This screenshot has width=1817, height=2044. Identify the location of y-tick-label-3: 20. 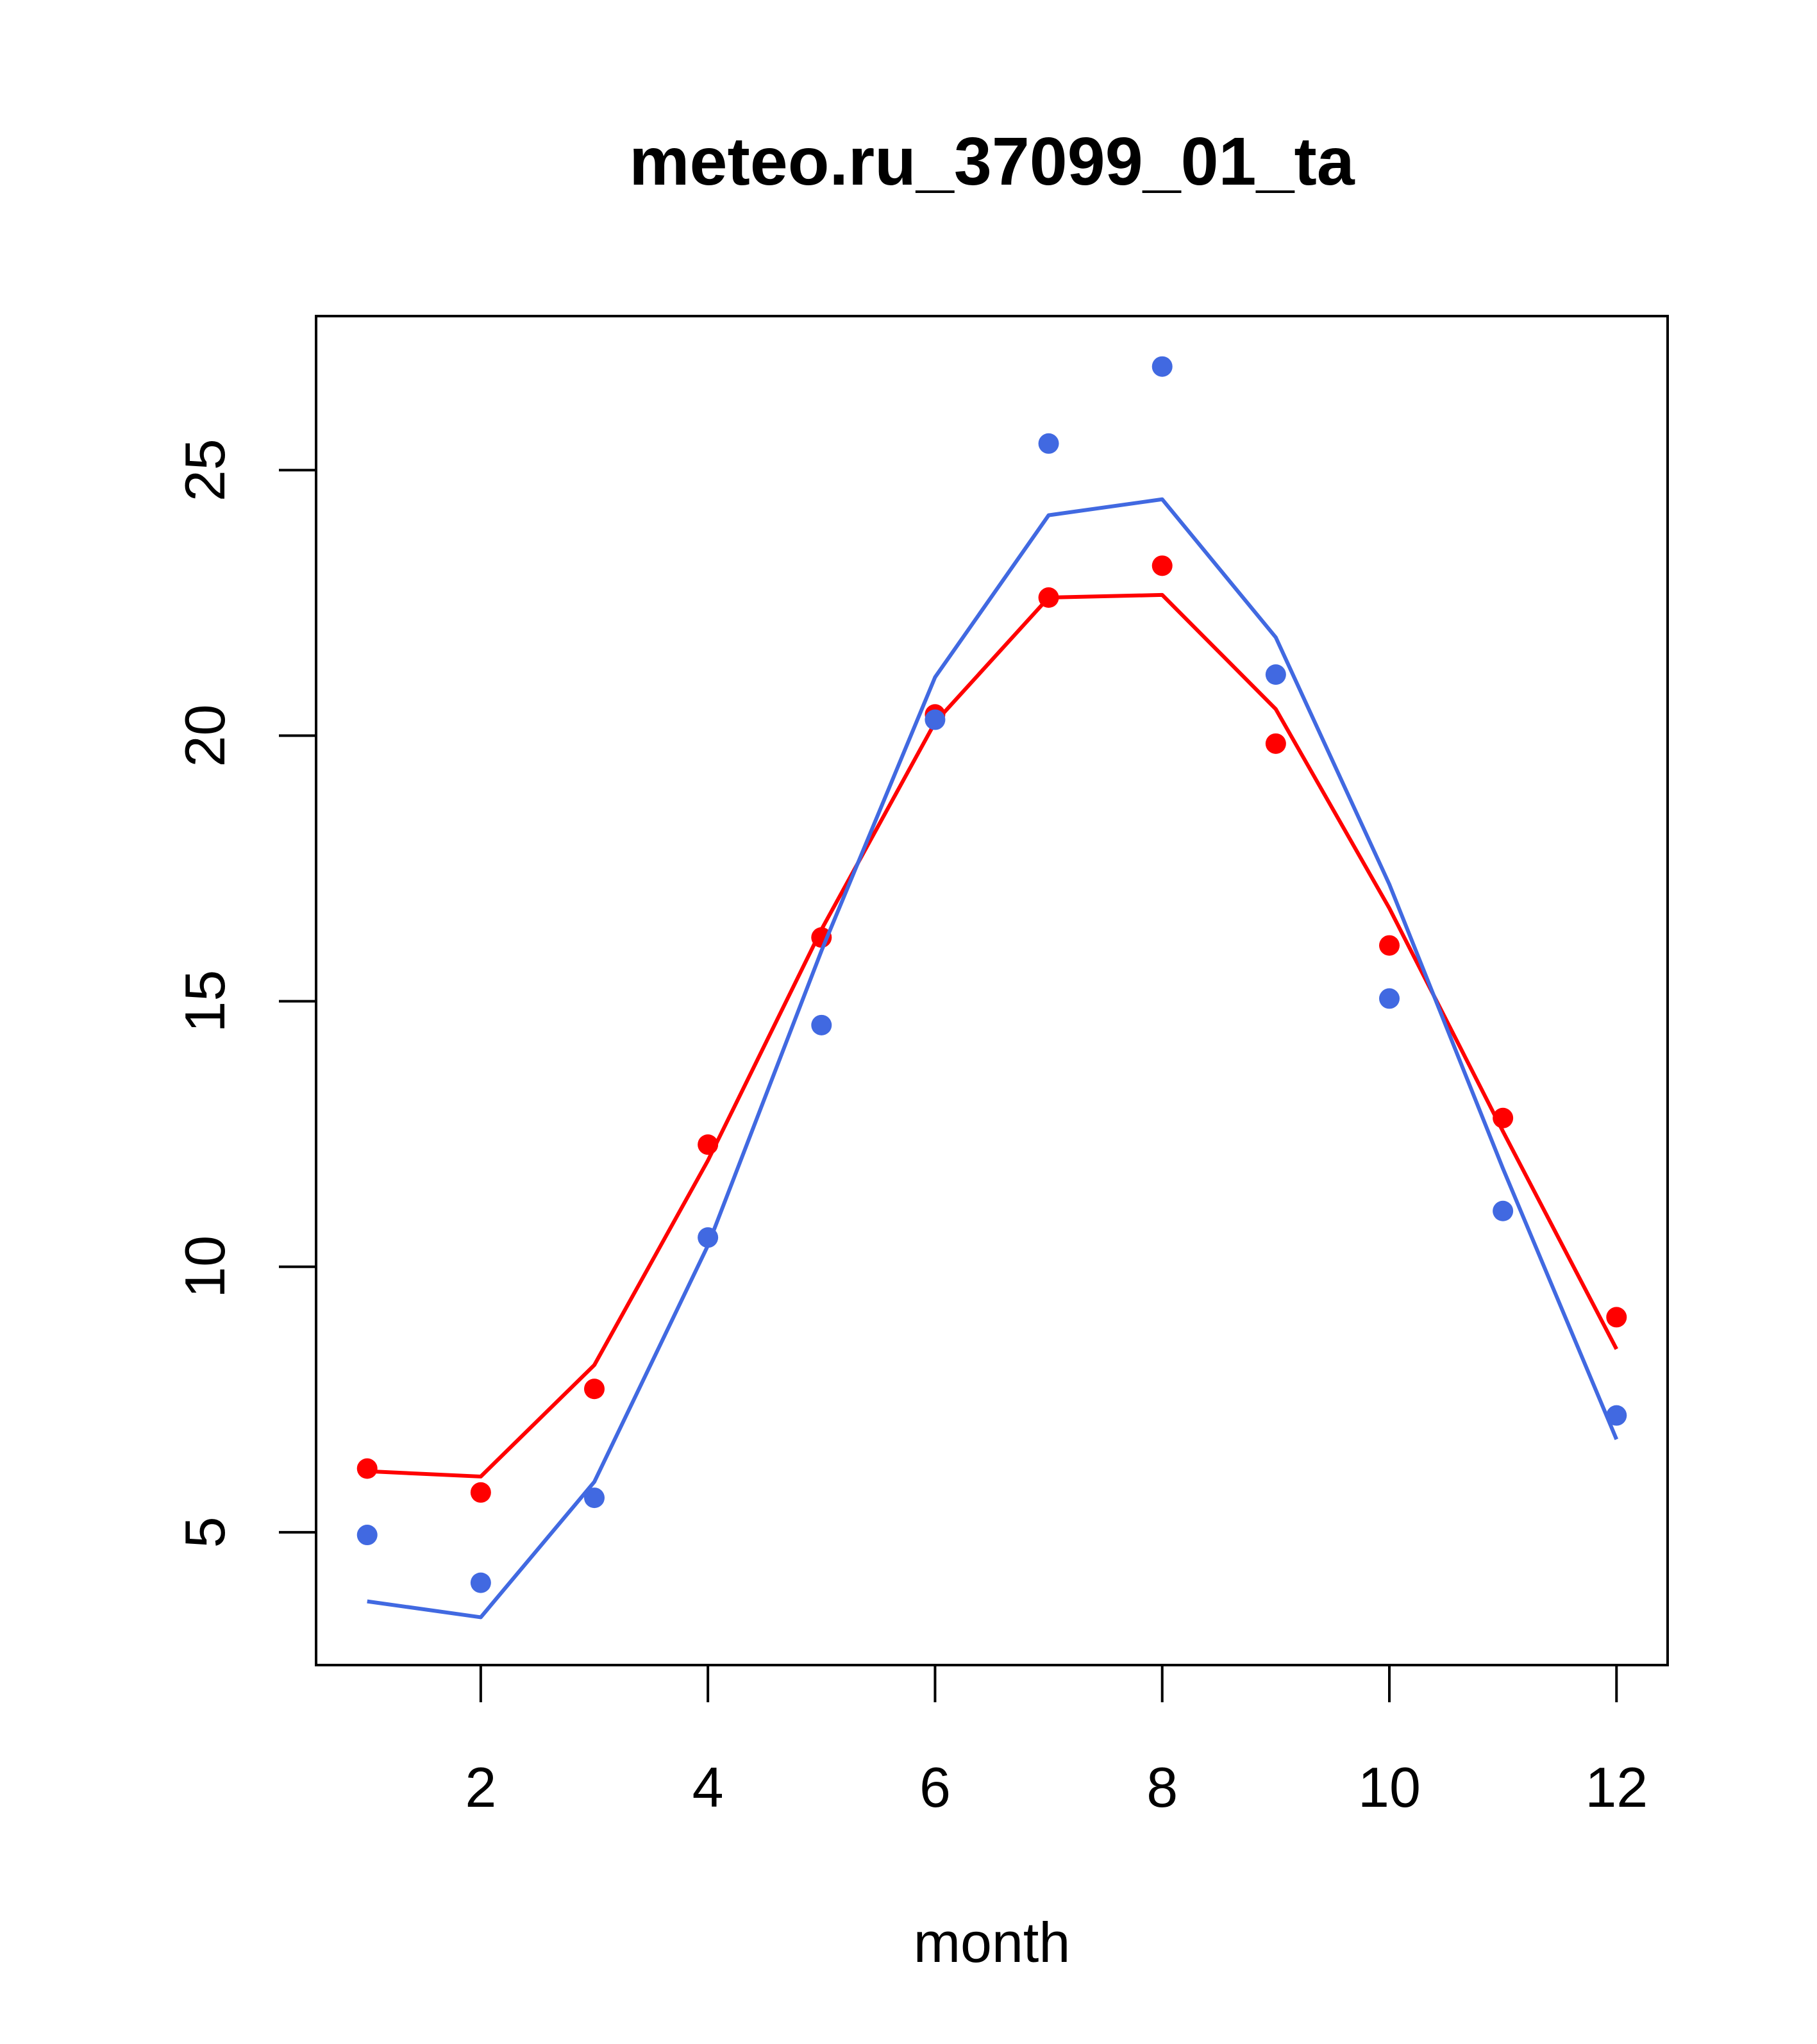
(205, 736).